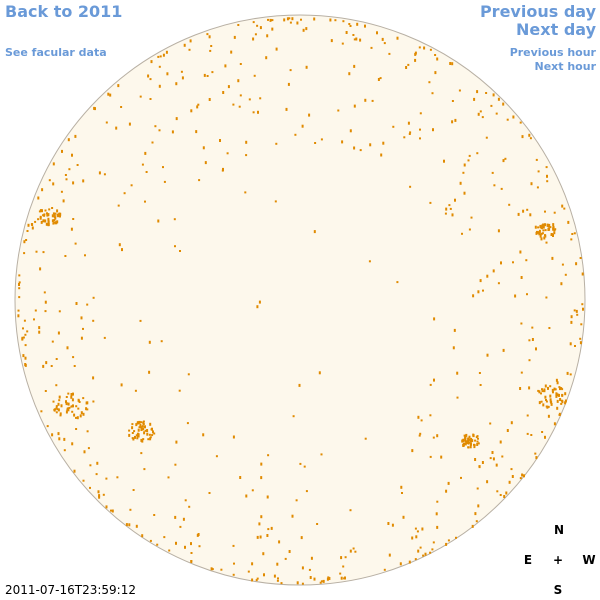 This screenshot has width=600, height=600. I want to click on facular-link: See facular data, so click(56, 52).